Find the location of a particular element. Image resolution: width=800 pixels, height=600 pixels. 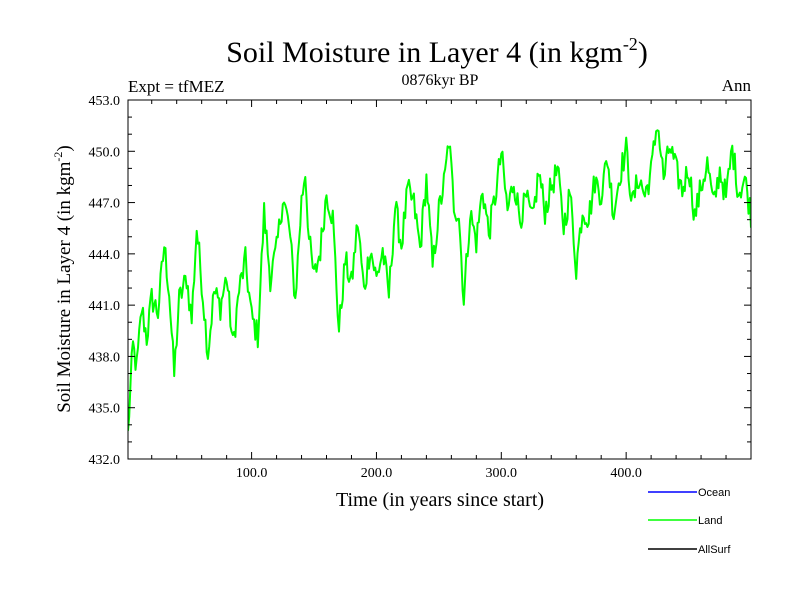

chart-title-suffix: ) is located at coordinates (643, 52).